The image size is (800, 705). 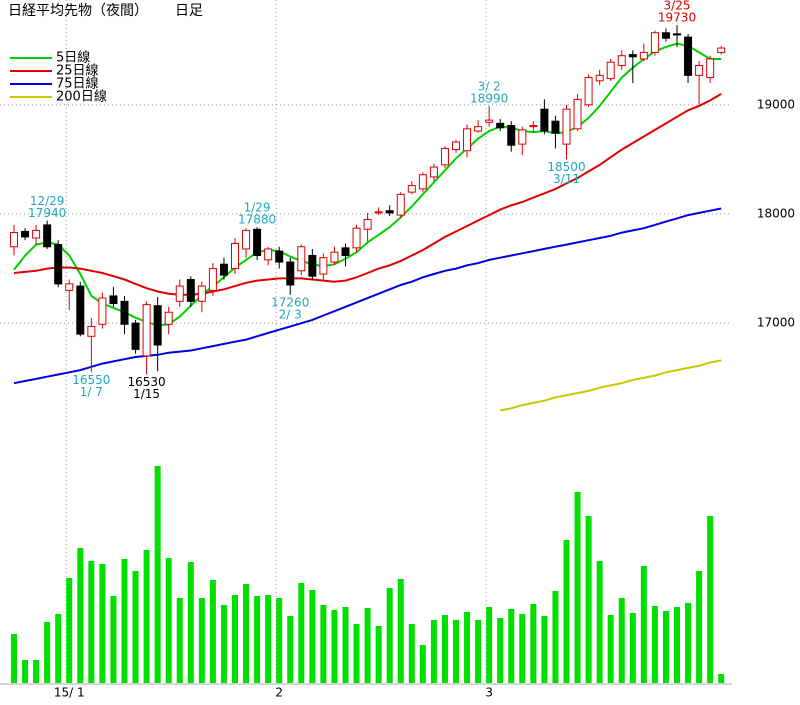 What do you see at coordinates (77, 84) in the screenshot?
I see `legend-label: 75日線` at bounding box center [77, 84].